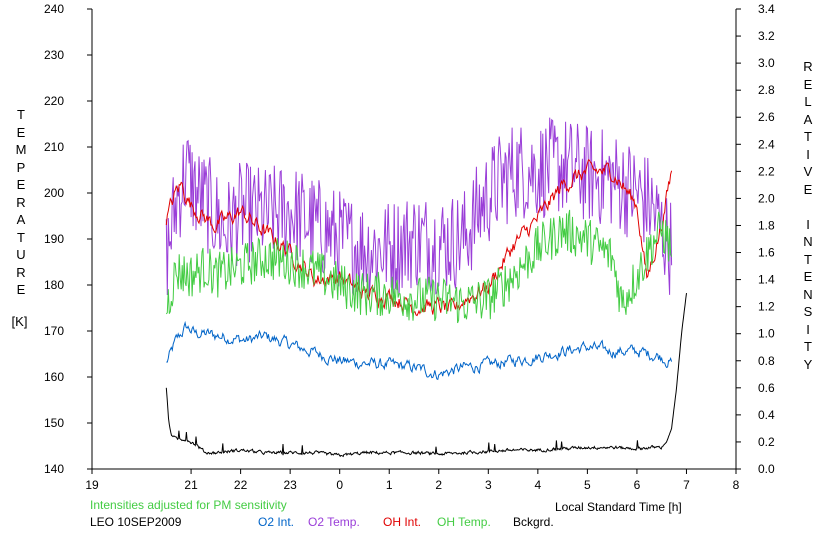  I want to click on axis-label-letter: S, so click(808, 311).